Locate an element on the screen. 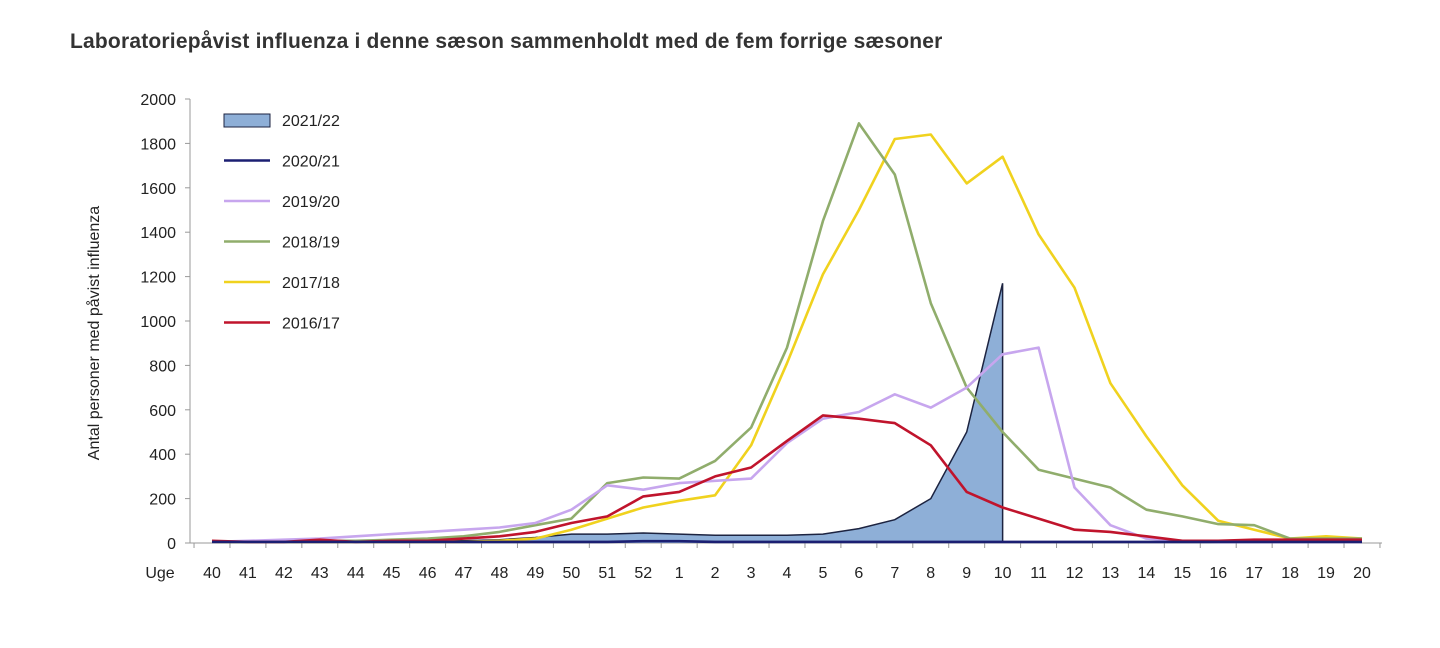 The width and height of the screenshot is (1440, 648). x-tick-label: 16 is located at coordinates (1218, 573).